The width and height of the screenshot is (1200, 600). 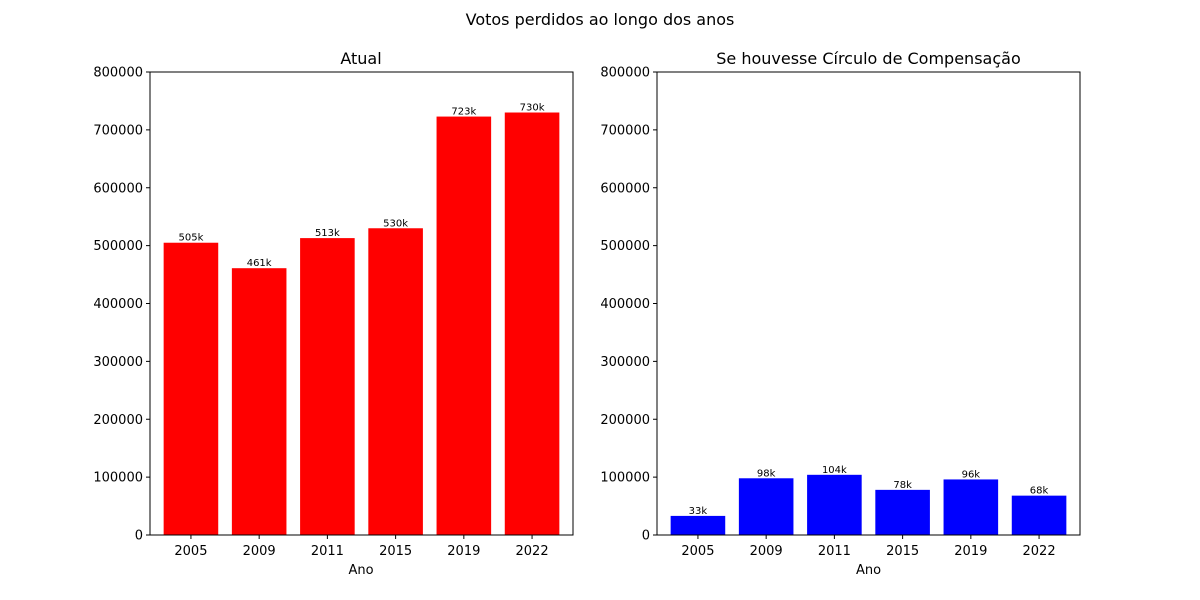 What do you see at coordinates (190, 238) in the screenshot?
I see `bar-value-label: 505k` at bounding box center [190, 238].